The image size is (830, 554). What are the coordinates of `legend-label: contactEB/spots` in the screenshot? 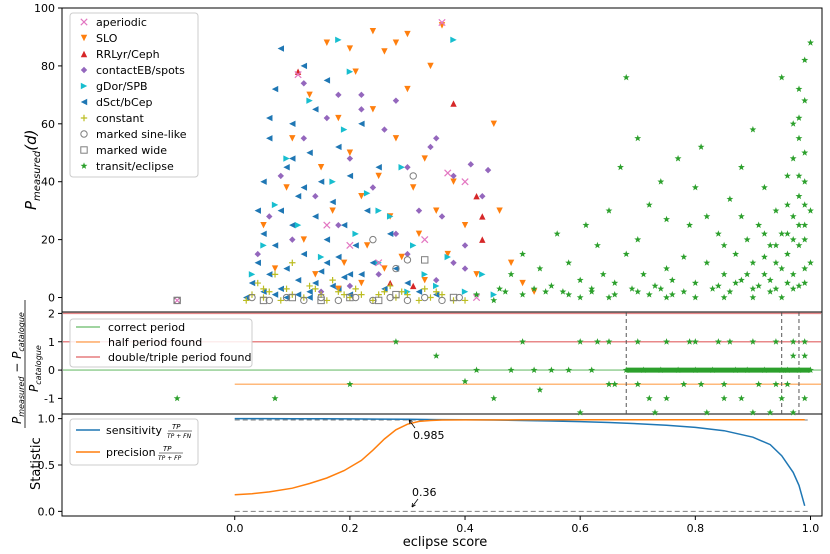 It's located at (140, 70).